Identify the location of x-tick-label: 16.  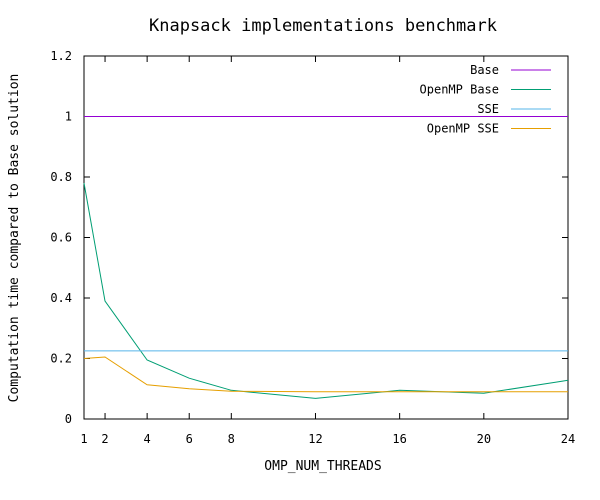
(399, 439).